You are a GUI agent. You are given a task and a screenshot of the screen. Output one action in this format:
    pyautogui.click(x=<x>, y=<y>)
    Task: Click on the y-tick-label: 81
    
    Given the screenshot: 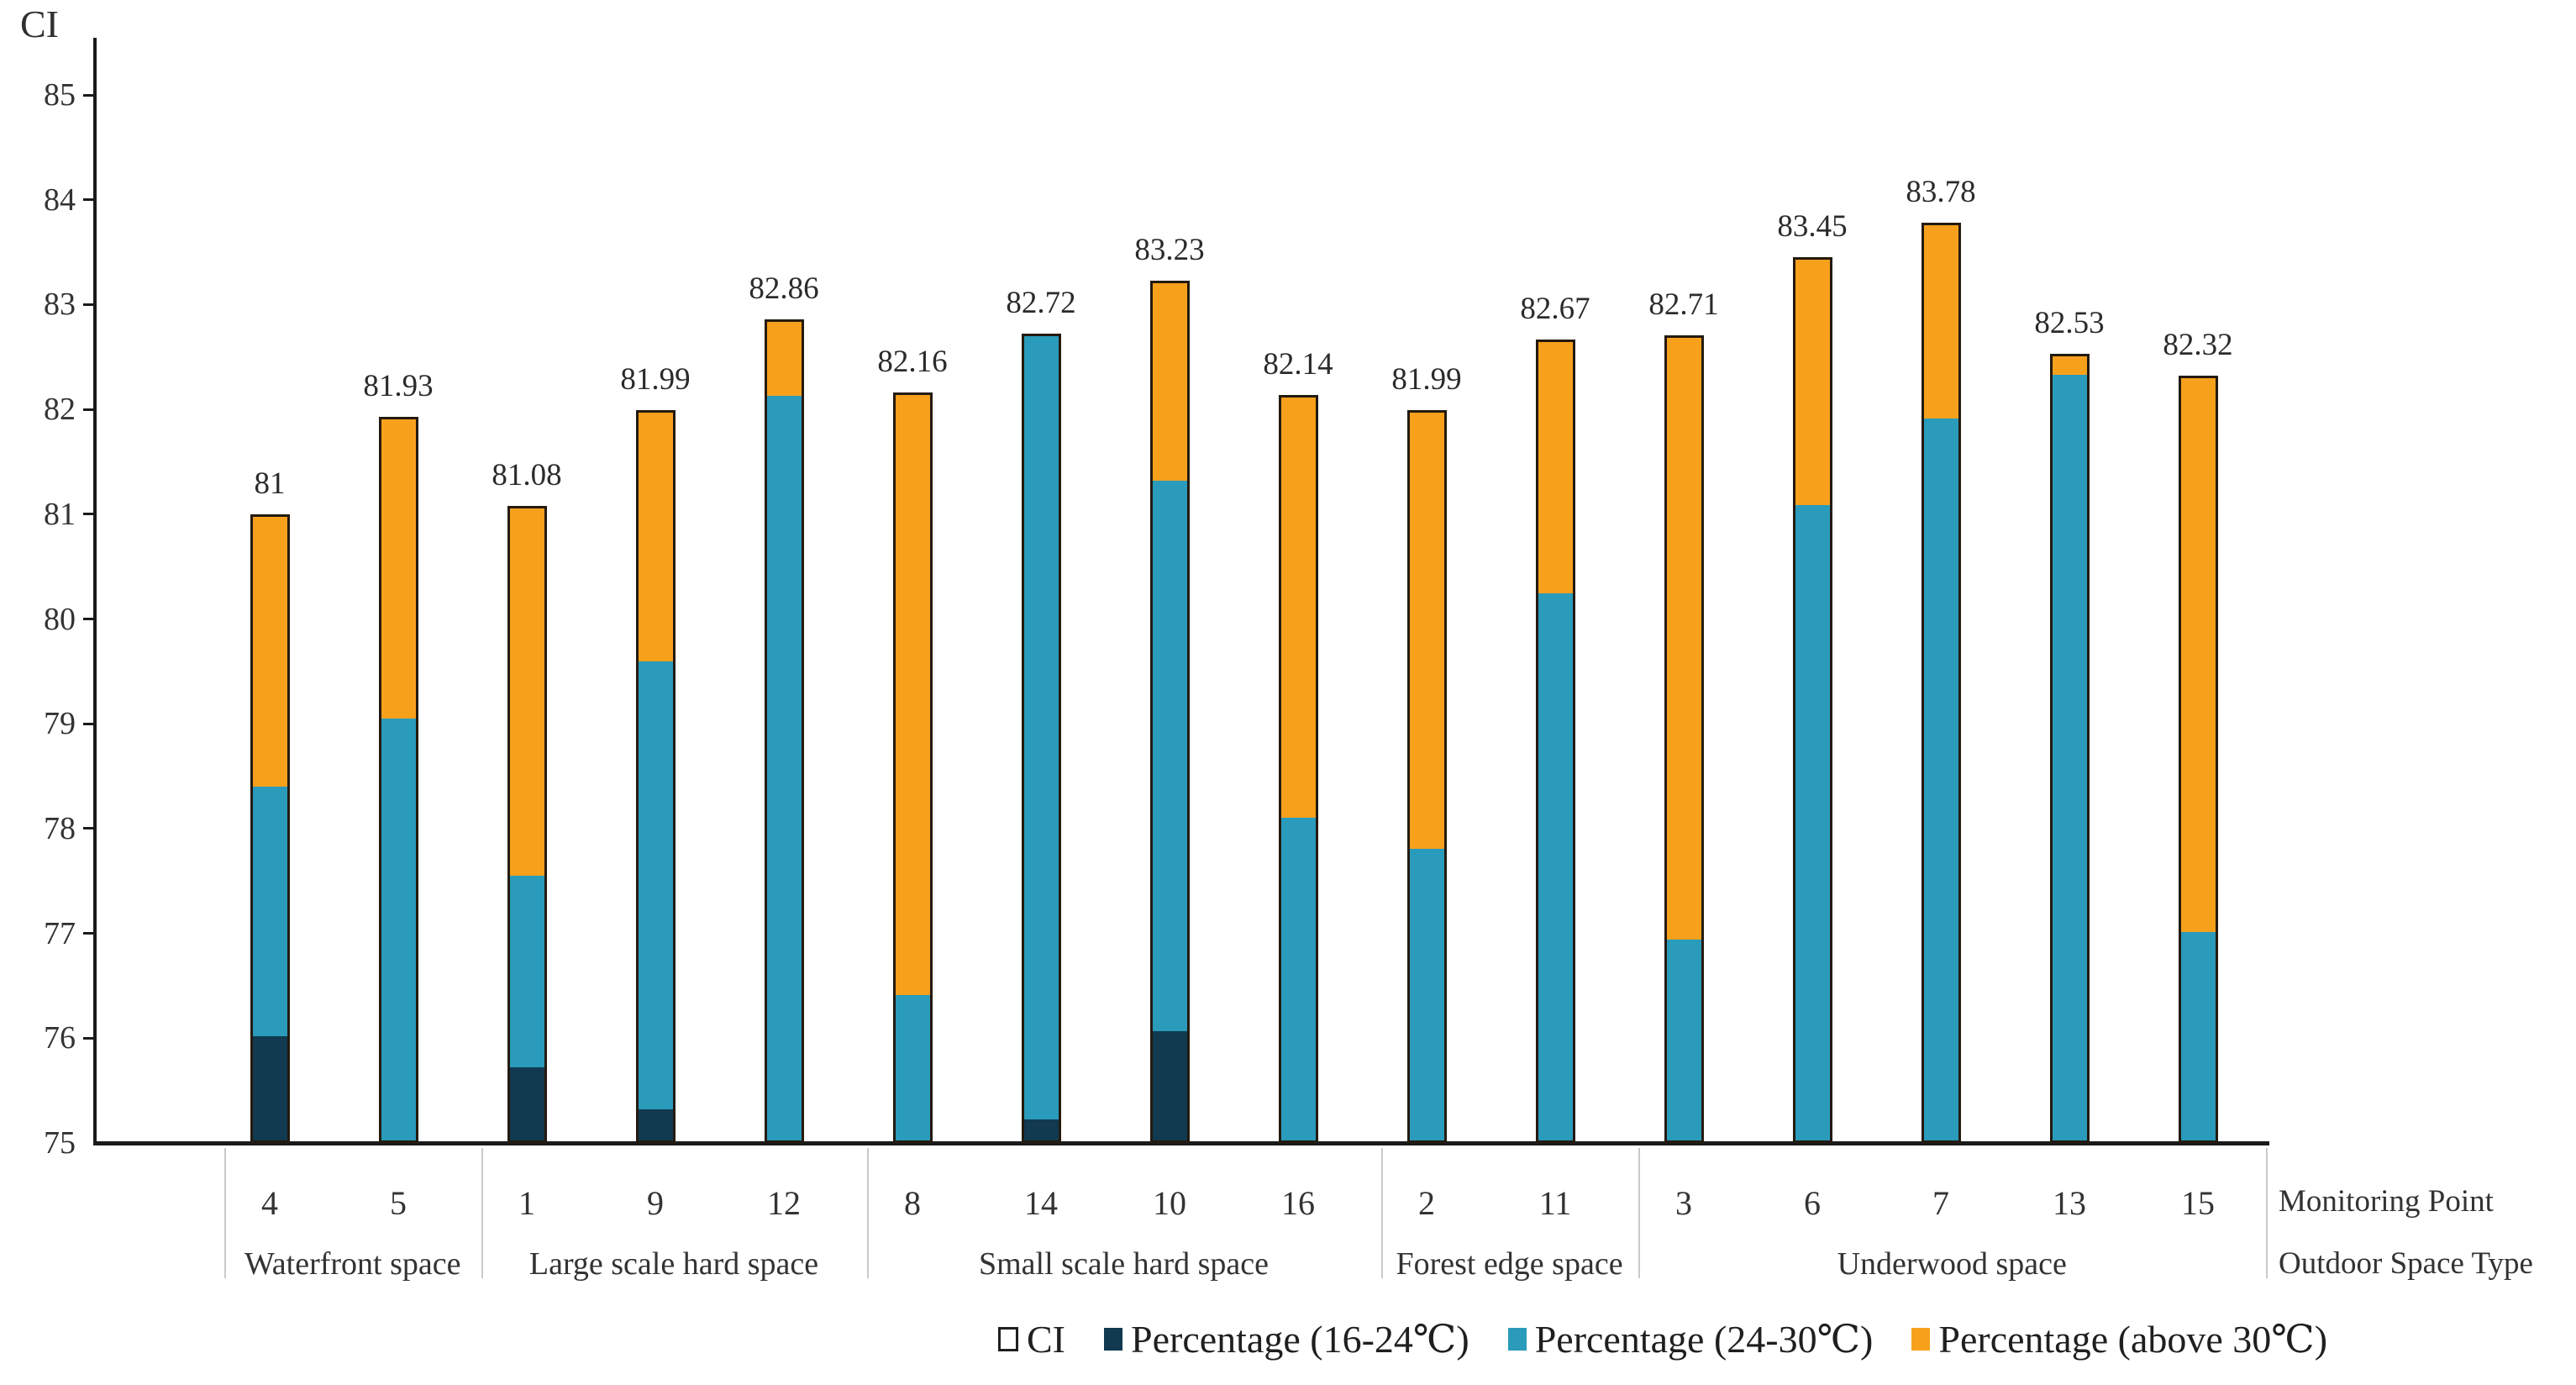 What is the action you would take?
    pyautogui.click(x=60, y=514)
    